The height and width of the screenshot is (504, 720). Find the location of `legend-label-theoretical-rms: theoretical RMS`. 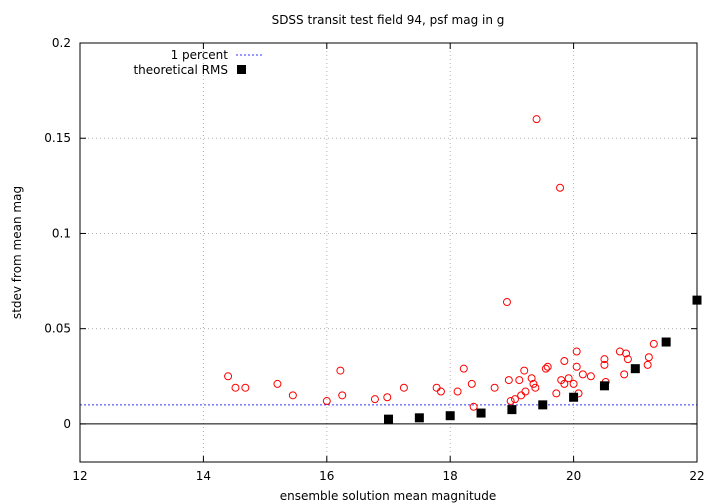

legend-label-theoretical-rms: theoretical RMS is located at coordinates (180, 70).